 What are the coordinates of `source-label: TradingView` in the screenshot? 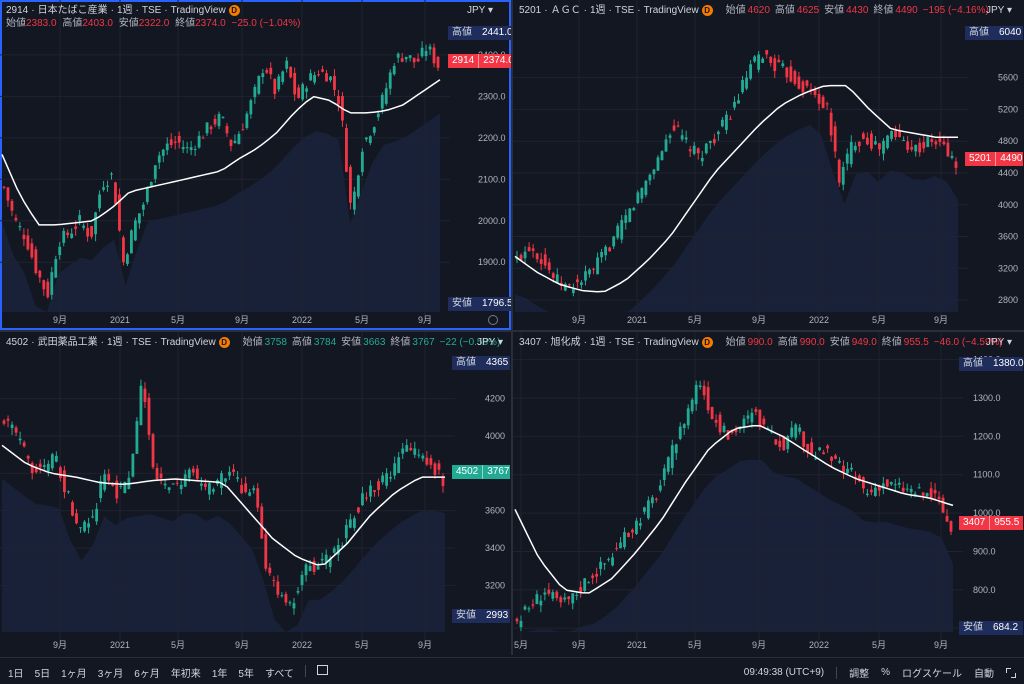 It's located at (671, 10).